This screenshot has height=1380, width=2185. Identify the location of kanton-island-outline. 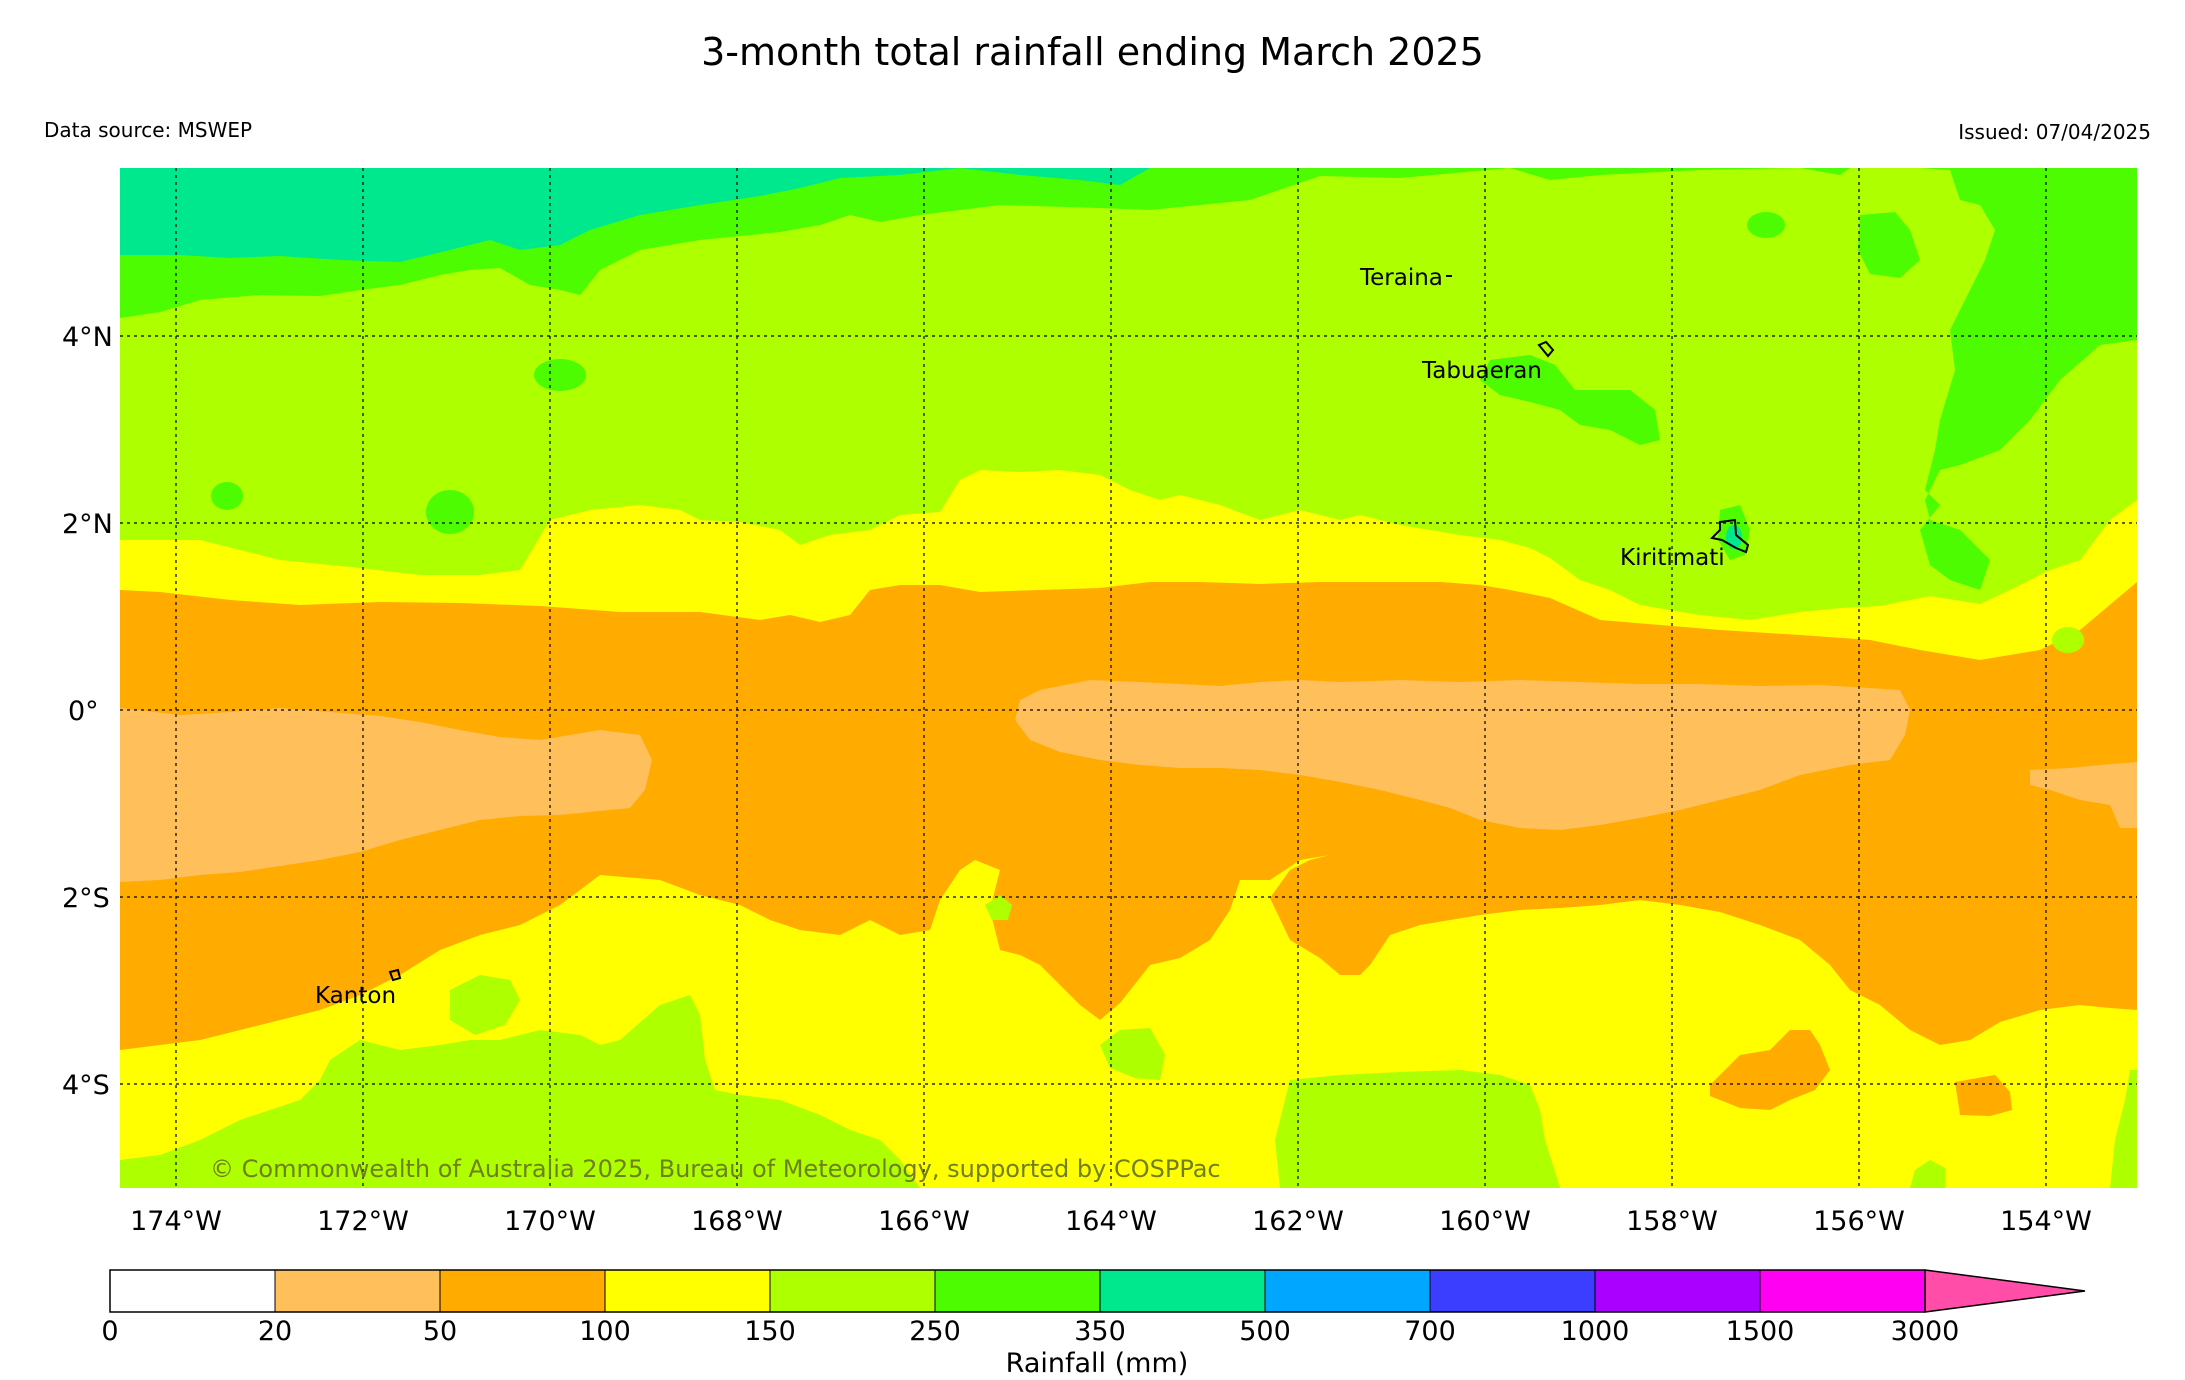
(395, 975).